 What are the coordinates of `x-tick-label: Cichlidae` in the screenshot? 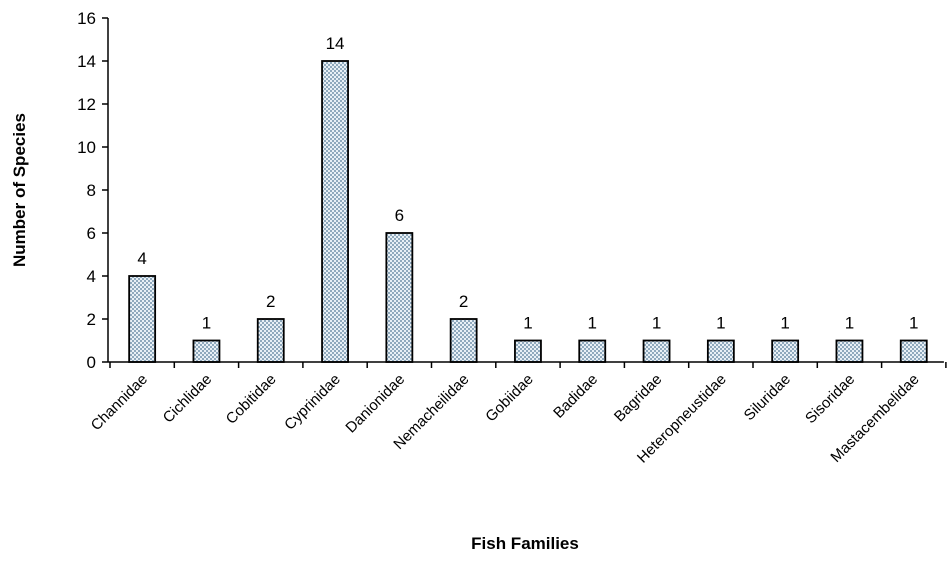 It's located at (188, 399).